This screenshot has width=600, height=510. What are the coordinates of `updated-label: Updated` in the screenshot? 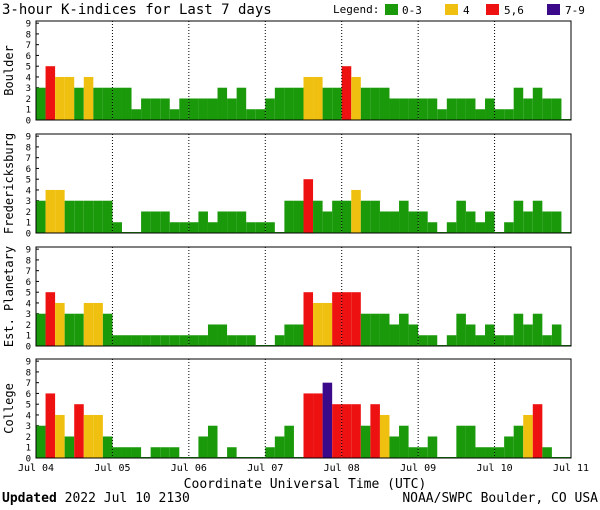 It's located at (29, 498).